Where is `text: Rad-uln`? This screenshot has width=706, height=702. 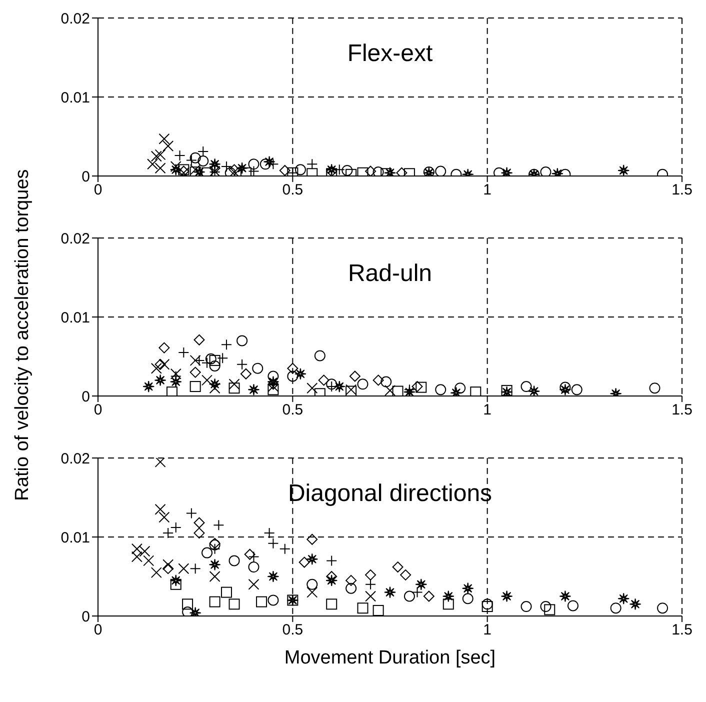
text: Rad-uln is located at coordinates (390, 274).